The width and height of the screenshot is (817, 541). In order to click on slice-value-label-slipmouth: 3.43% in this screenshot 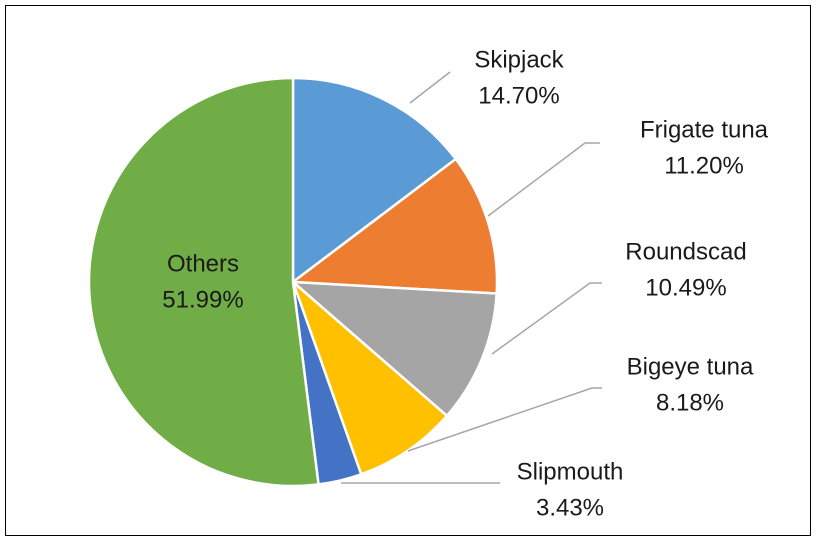, I will do `click(570, 508)`.